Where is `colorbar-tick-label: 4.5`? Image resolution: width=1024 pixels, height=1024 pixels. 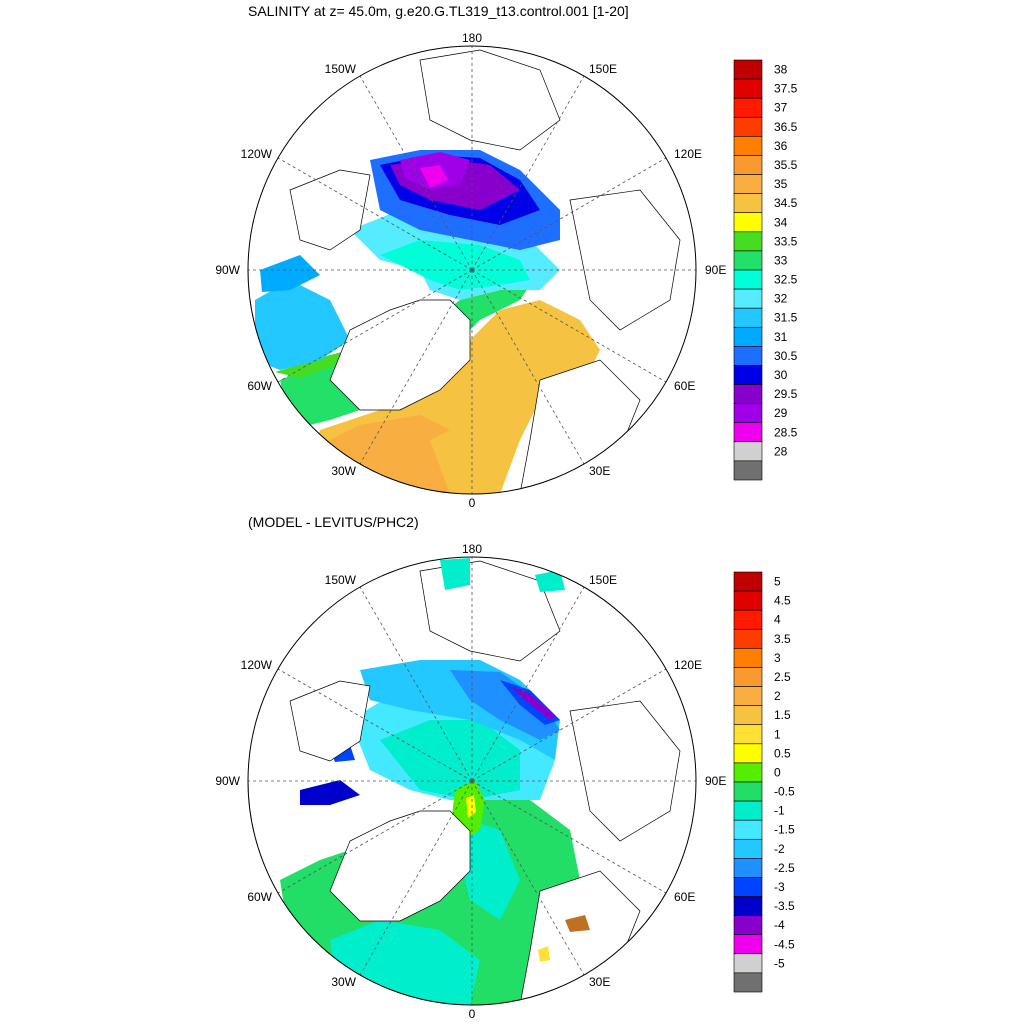 colorbar-tick-label: 4.5 is located at coordinates (782, 601).